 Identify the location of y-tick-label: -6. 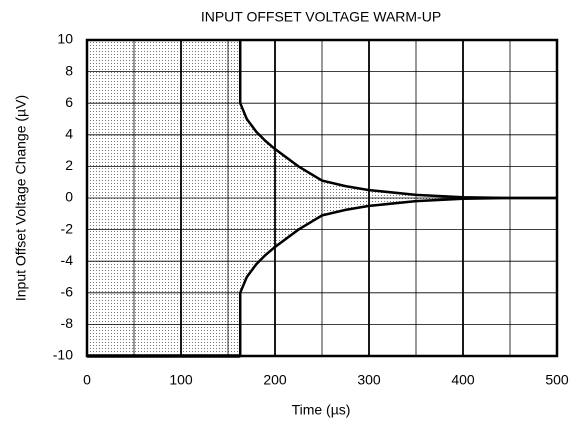
(67, 292).